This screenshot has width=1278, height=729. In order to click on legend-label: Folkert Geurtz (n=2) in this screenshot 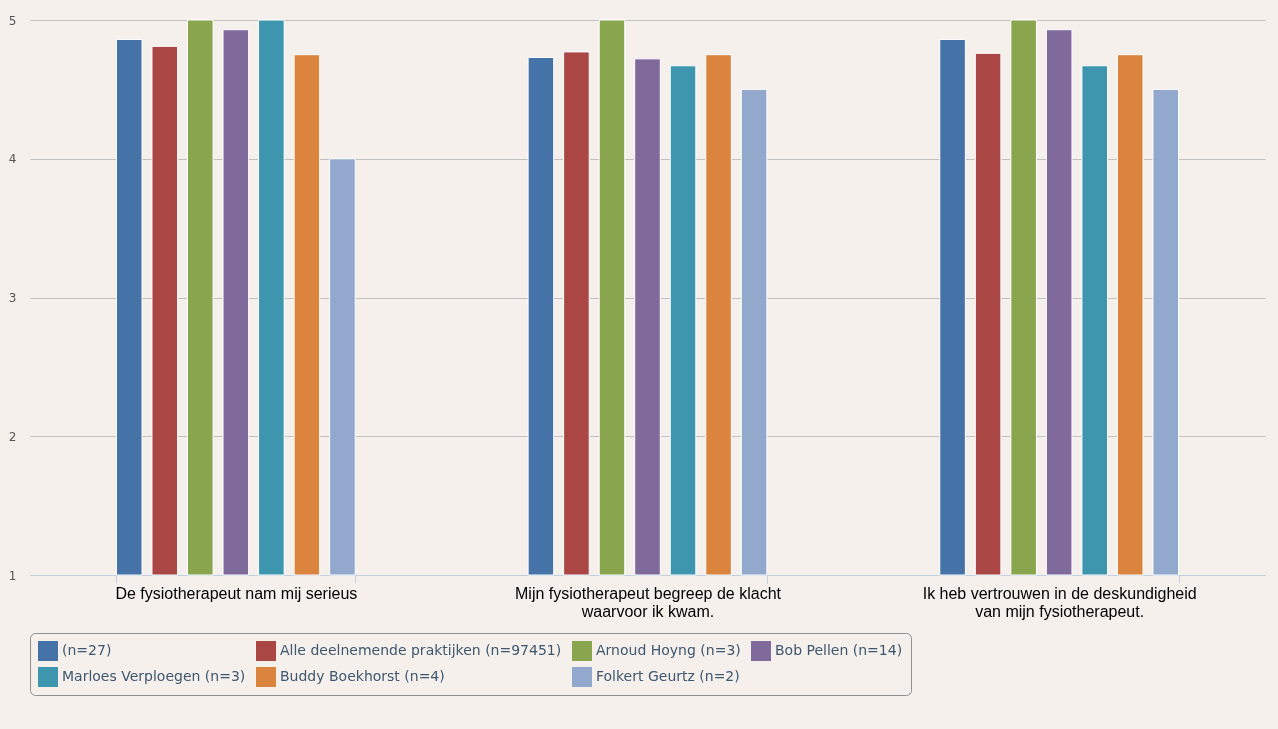, I will do `click(668, 676)`.